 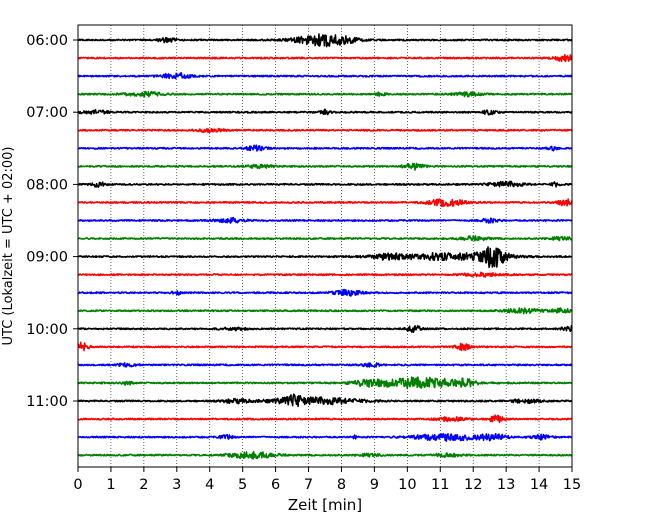 What do you see at coordinates (77, 485) in the screenshot?
I see `x-tick-label: 0` at bounding box center [77, 485].